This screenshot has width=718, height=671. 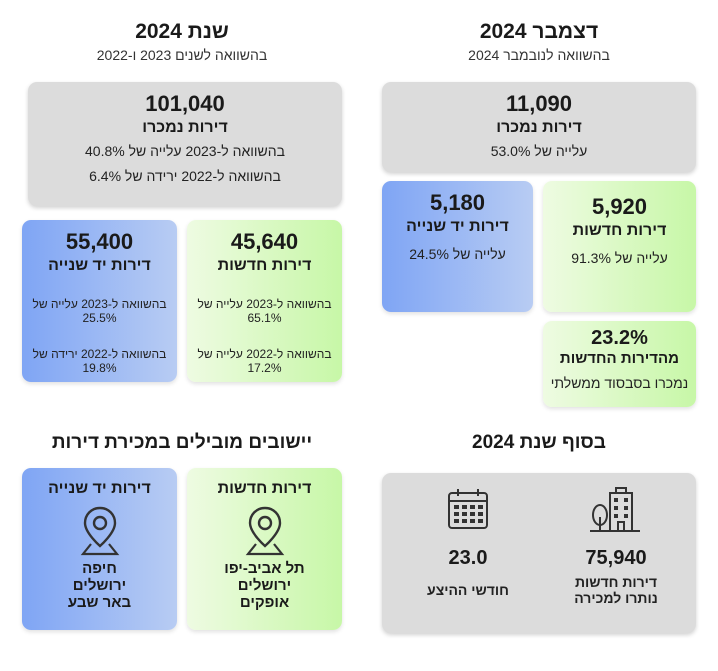 I want to click on inventory-block: 75,940 דירות חדשות נותרו למכירה, so click(x=616, y=546).